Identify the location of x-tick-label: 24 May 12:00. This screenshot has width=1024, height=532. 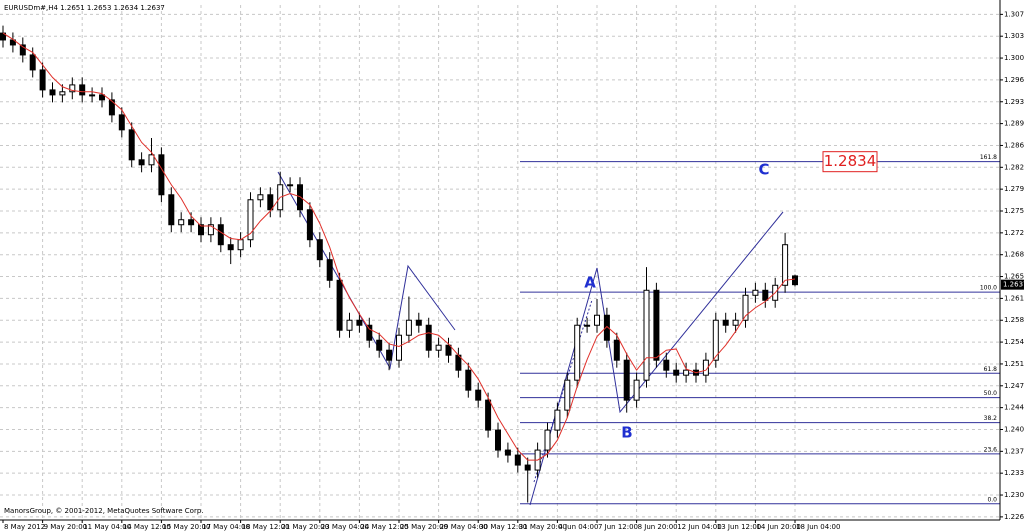
(384, 527).